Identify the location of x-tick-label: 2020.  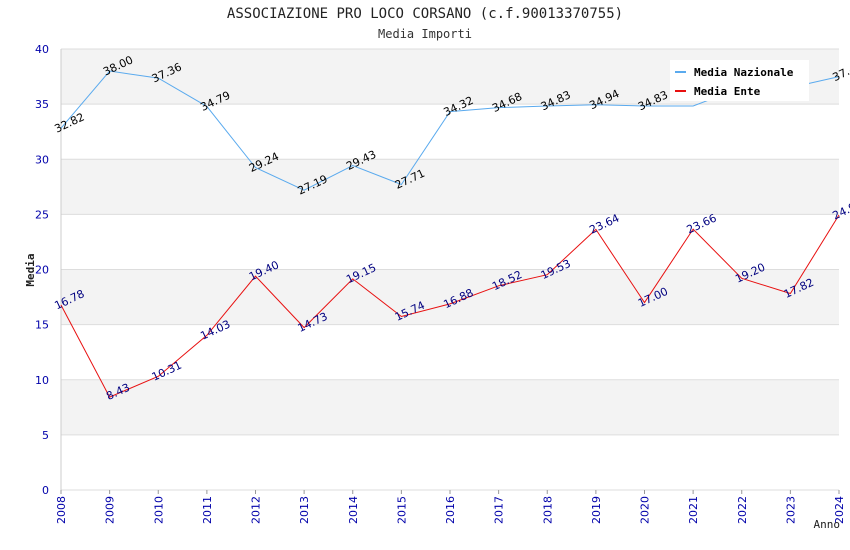
(645, 510).